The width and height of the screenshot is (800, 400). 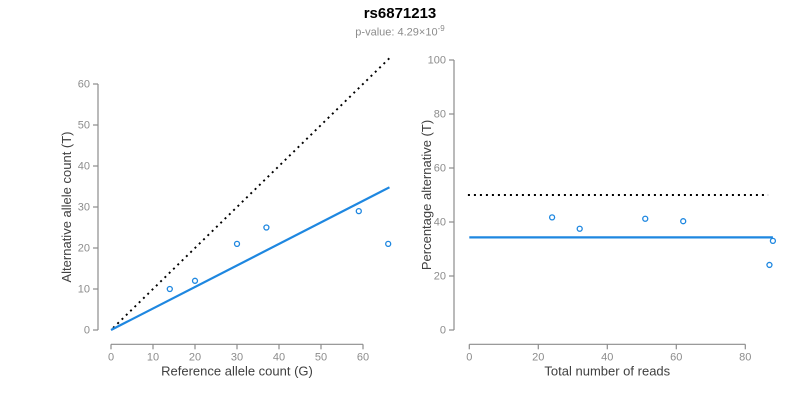 I want to click on allele-count-scatter-y-tick-label: 60, so click(x=84, y=85).